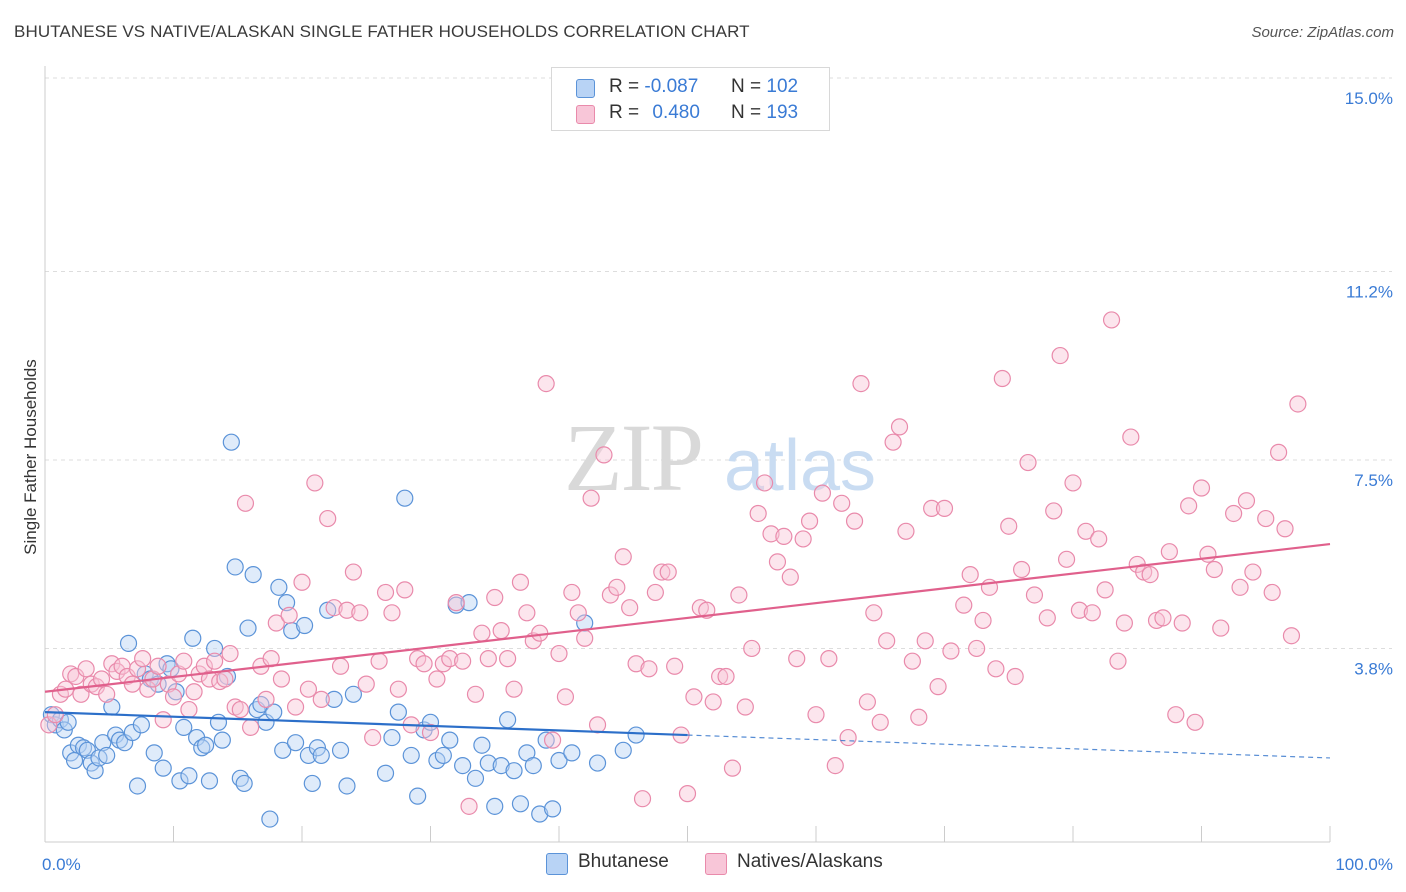 The width and height of the screenshot is (1406, 892). I want to click on y-tick-label-2: 11.2%, so click(1369, 292).